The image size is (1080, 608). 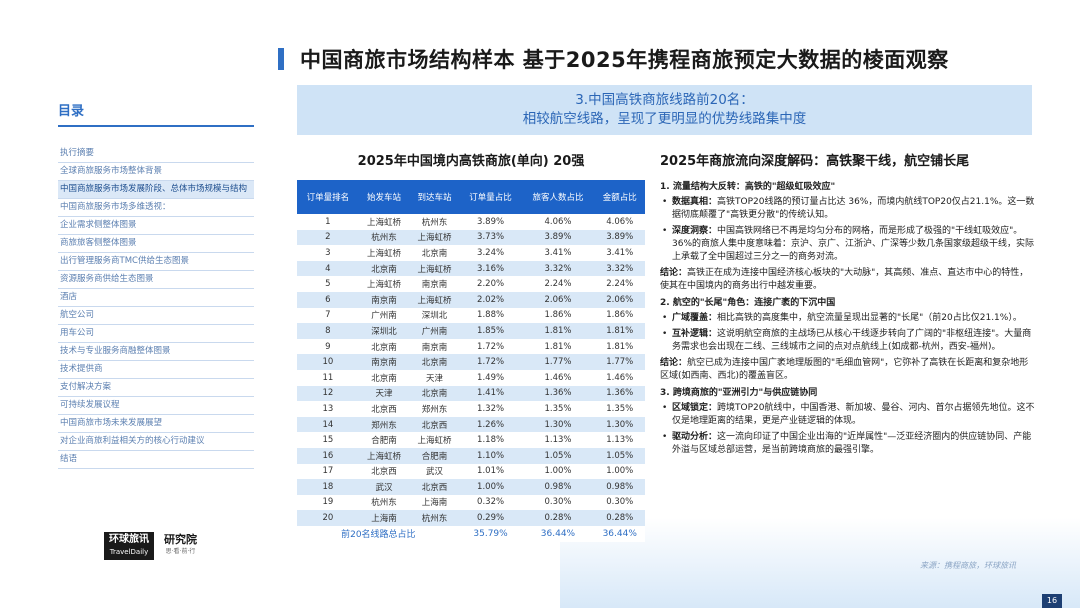 What do you see at coordinates (156, 226) in the screenshot?
I see `toc-item: 企业需求侧整体图景` at bounding box center [156, 226].